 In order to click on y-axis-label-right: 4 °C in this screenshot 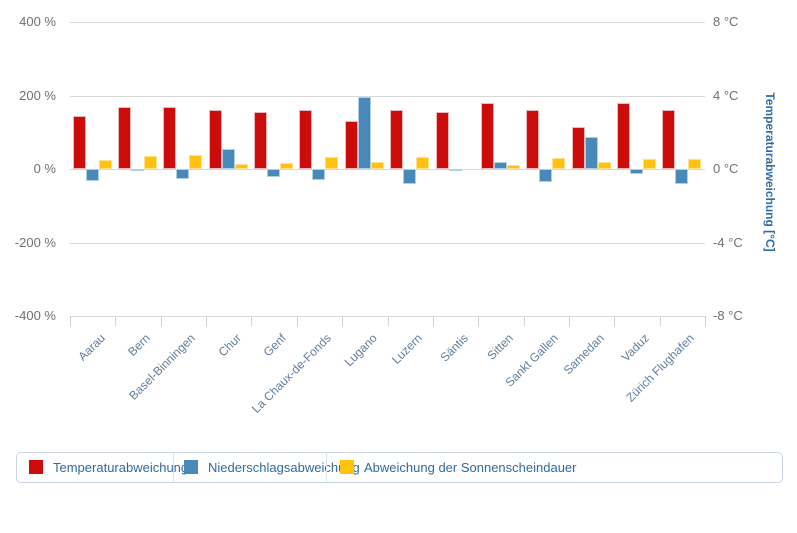, I will do `click(726, 95)`.